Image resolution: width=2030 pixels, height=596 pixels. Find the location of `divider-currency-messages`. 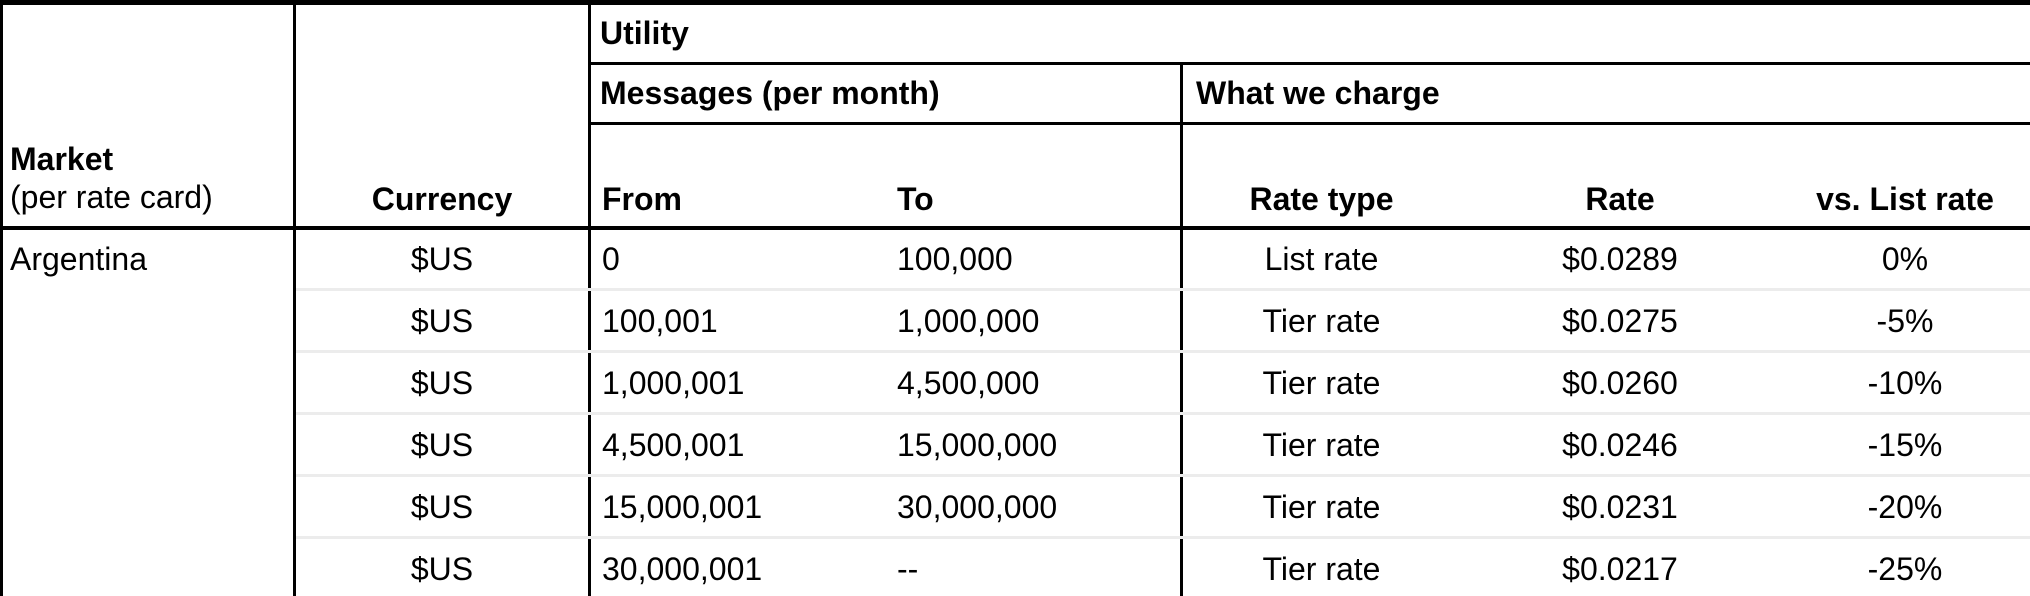

divider-currency-messages is located at coordinates (589, 298).